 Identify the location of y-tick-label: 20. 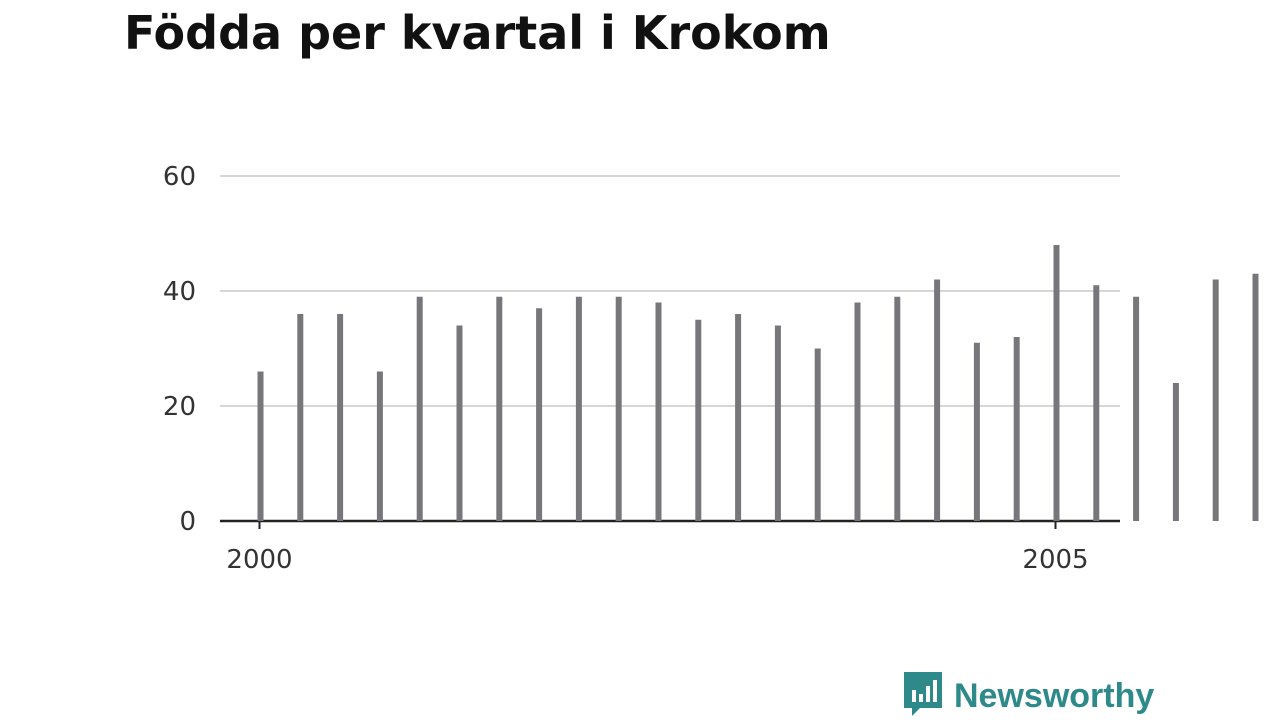
(179, 407).